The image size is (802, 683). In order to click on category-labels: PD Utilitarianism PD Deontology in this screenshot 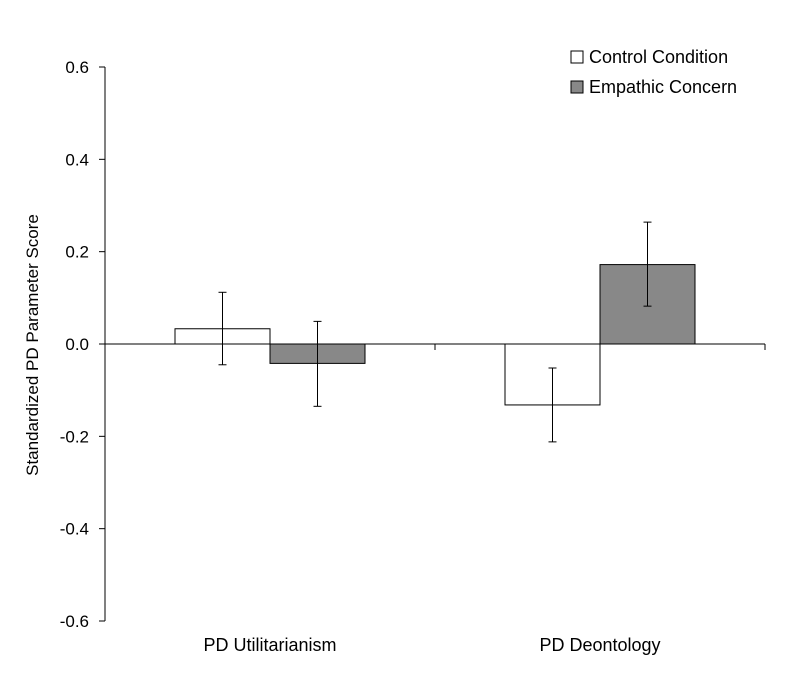, I will do `click(431, 645)`.